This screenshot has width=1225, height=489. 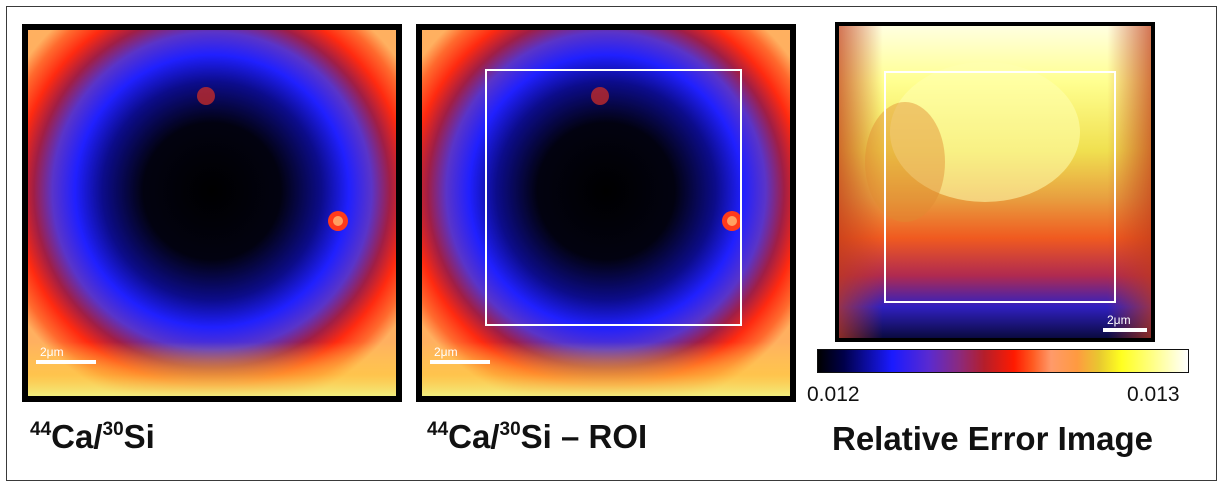 What do you see at coordinates (992, 438) in the screenshot?
I see `caption-relative-error: Relative Error Image` at bounding box center [992, 438].